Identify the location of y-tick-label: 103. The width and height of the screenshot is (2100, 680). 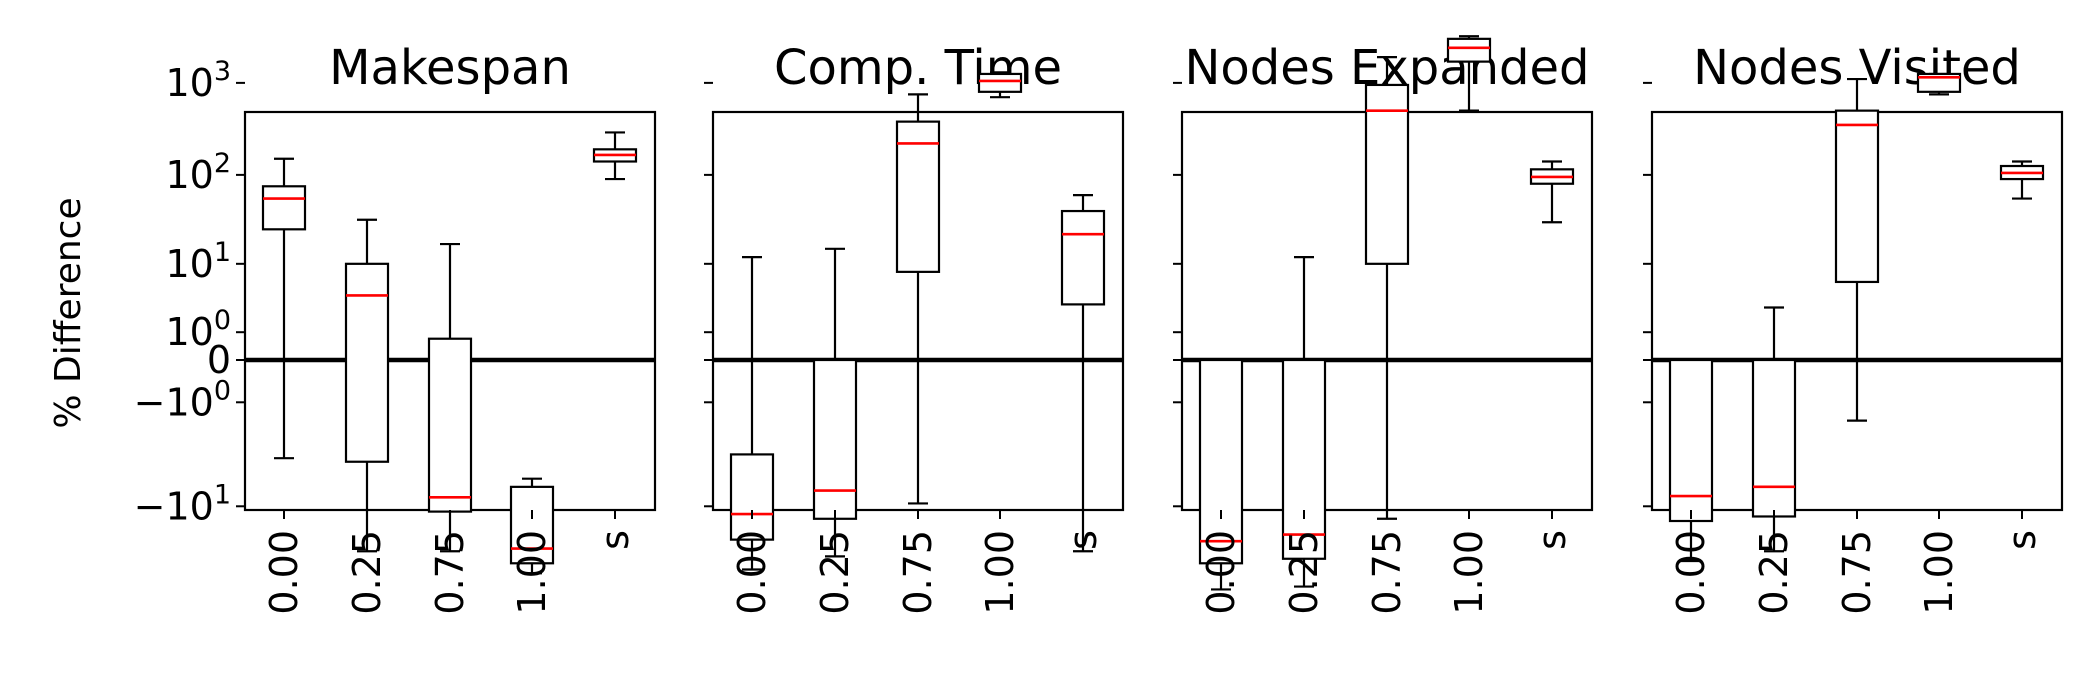
(198, 80).